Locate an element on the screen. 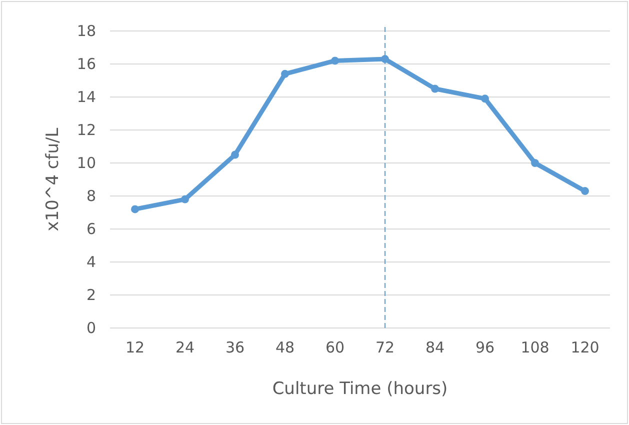 This screenshot has width=629, height=425. x-tick-label: 120 is located at coordinates (585, 347).